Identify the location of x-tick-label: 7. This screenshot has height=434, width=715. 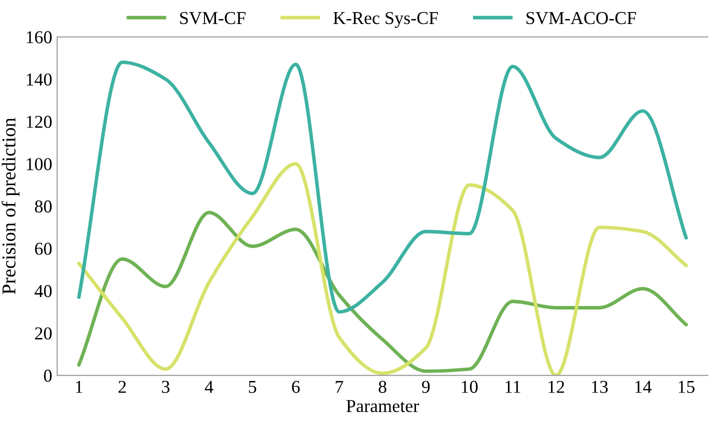
(340, 386).